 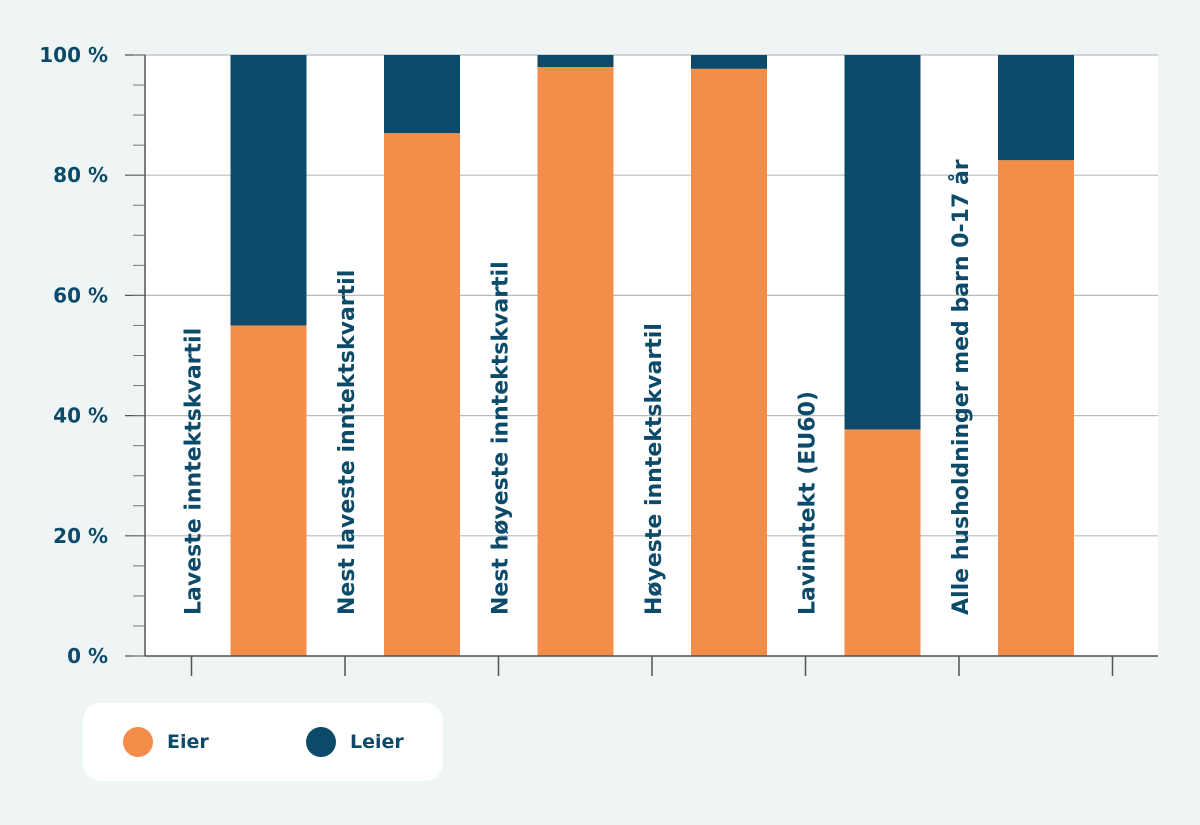 I want to click on legend-item-leier: Leier, so click(x=355, y=742).